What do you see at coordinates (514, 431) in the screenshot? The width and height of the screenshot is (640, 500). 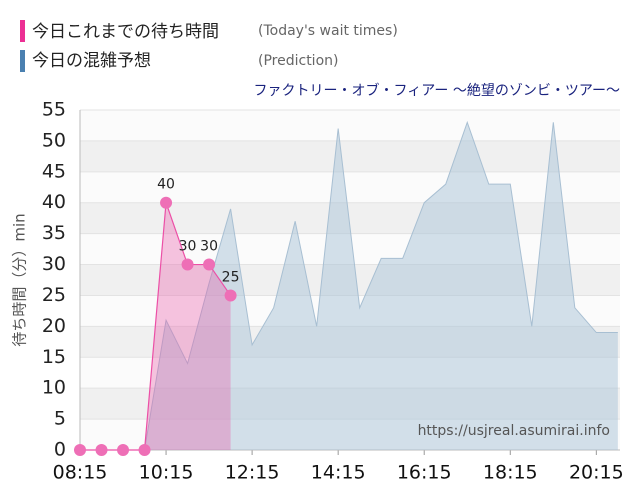 I see `watermark: https://usjreal.asumirai.info` at bounding box center [514, 431].